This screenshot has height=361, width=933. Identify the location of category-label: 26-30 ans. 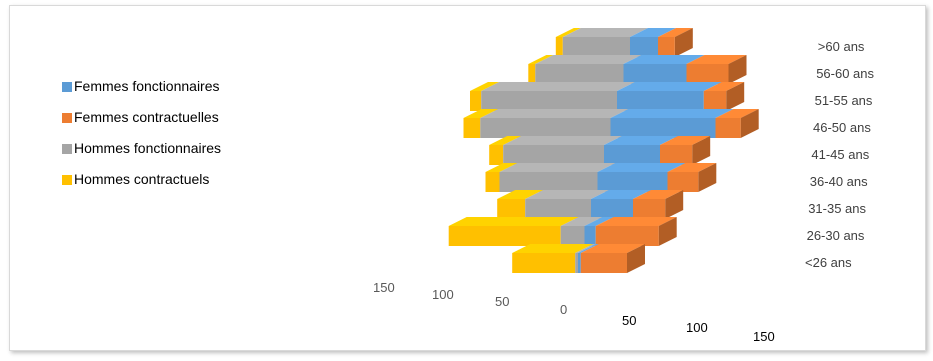
(836, 235).